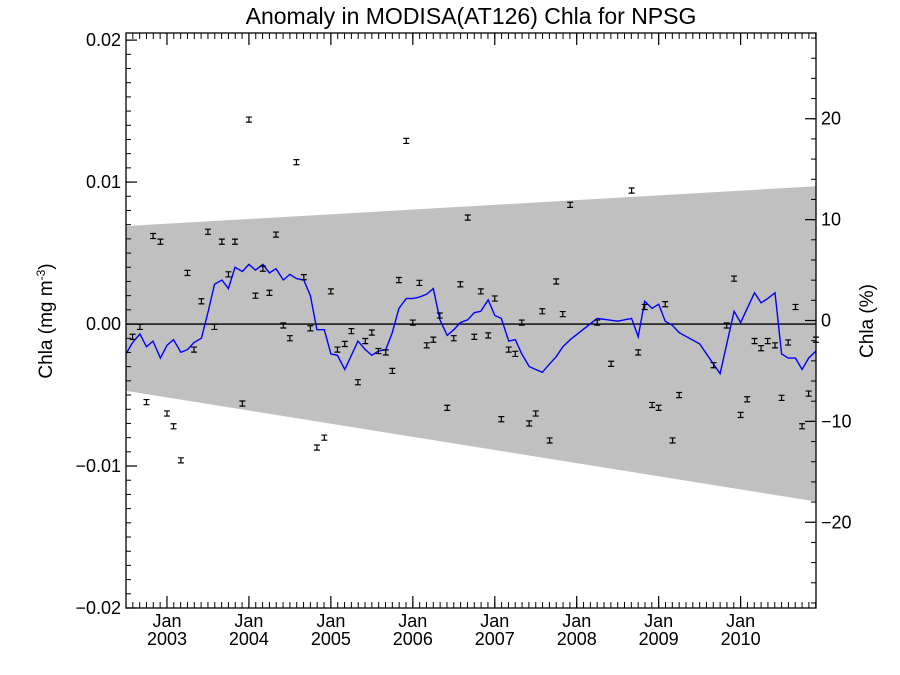 This screenshot has width=900, height=675. I want to click on x-tick-year-label: 2004, so click(249, 639).